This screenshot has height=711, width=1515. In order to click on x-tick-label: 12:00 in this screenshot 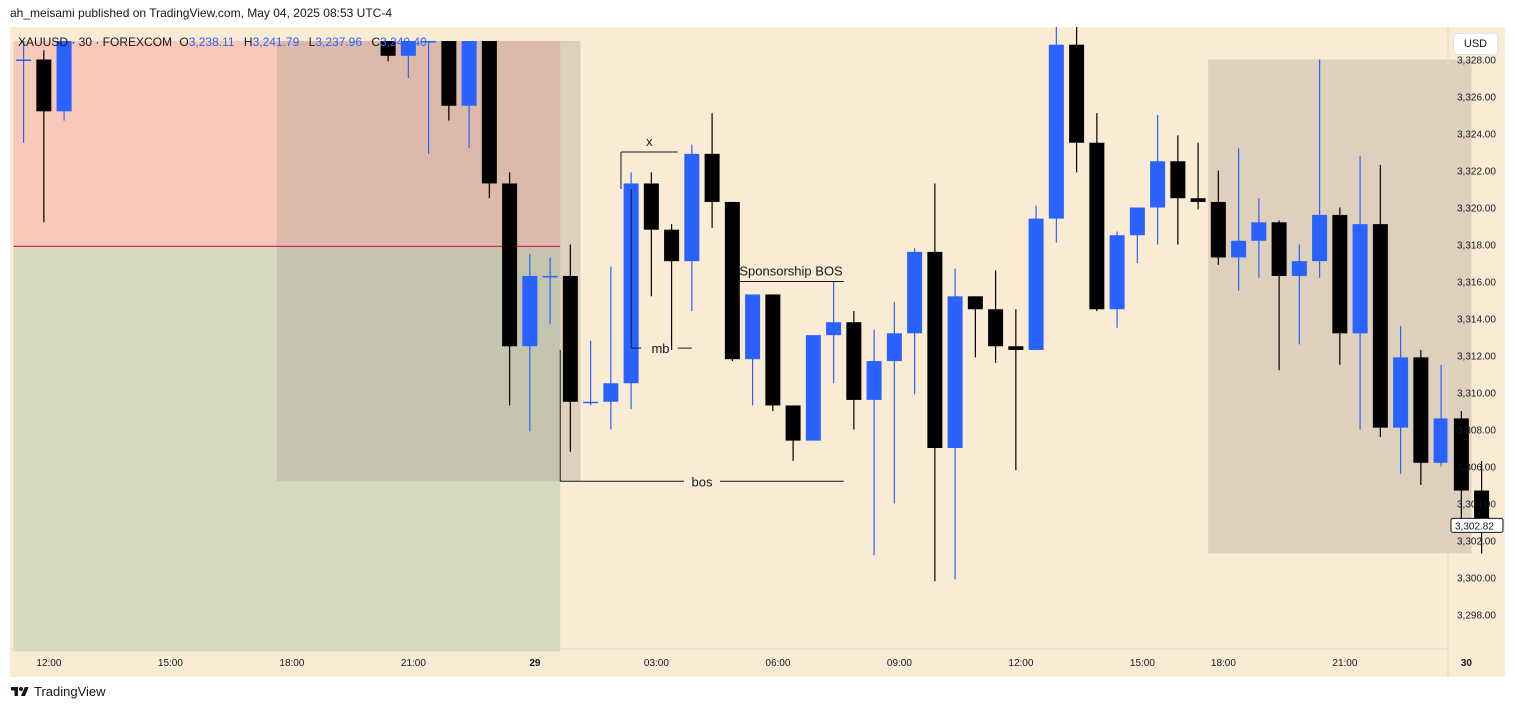, I will do `click(1020, 663)`.